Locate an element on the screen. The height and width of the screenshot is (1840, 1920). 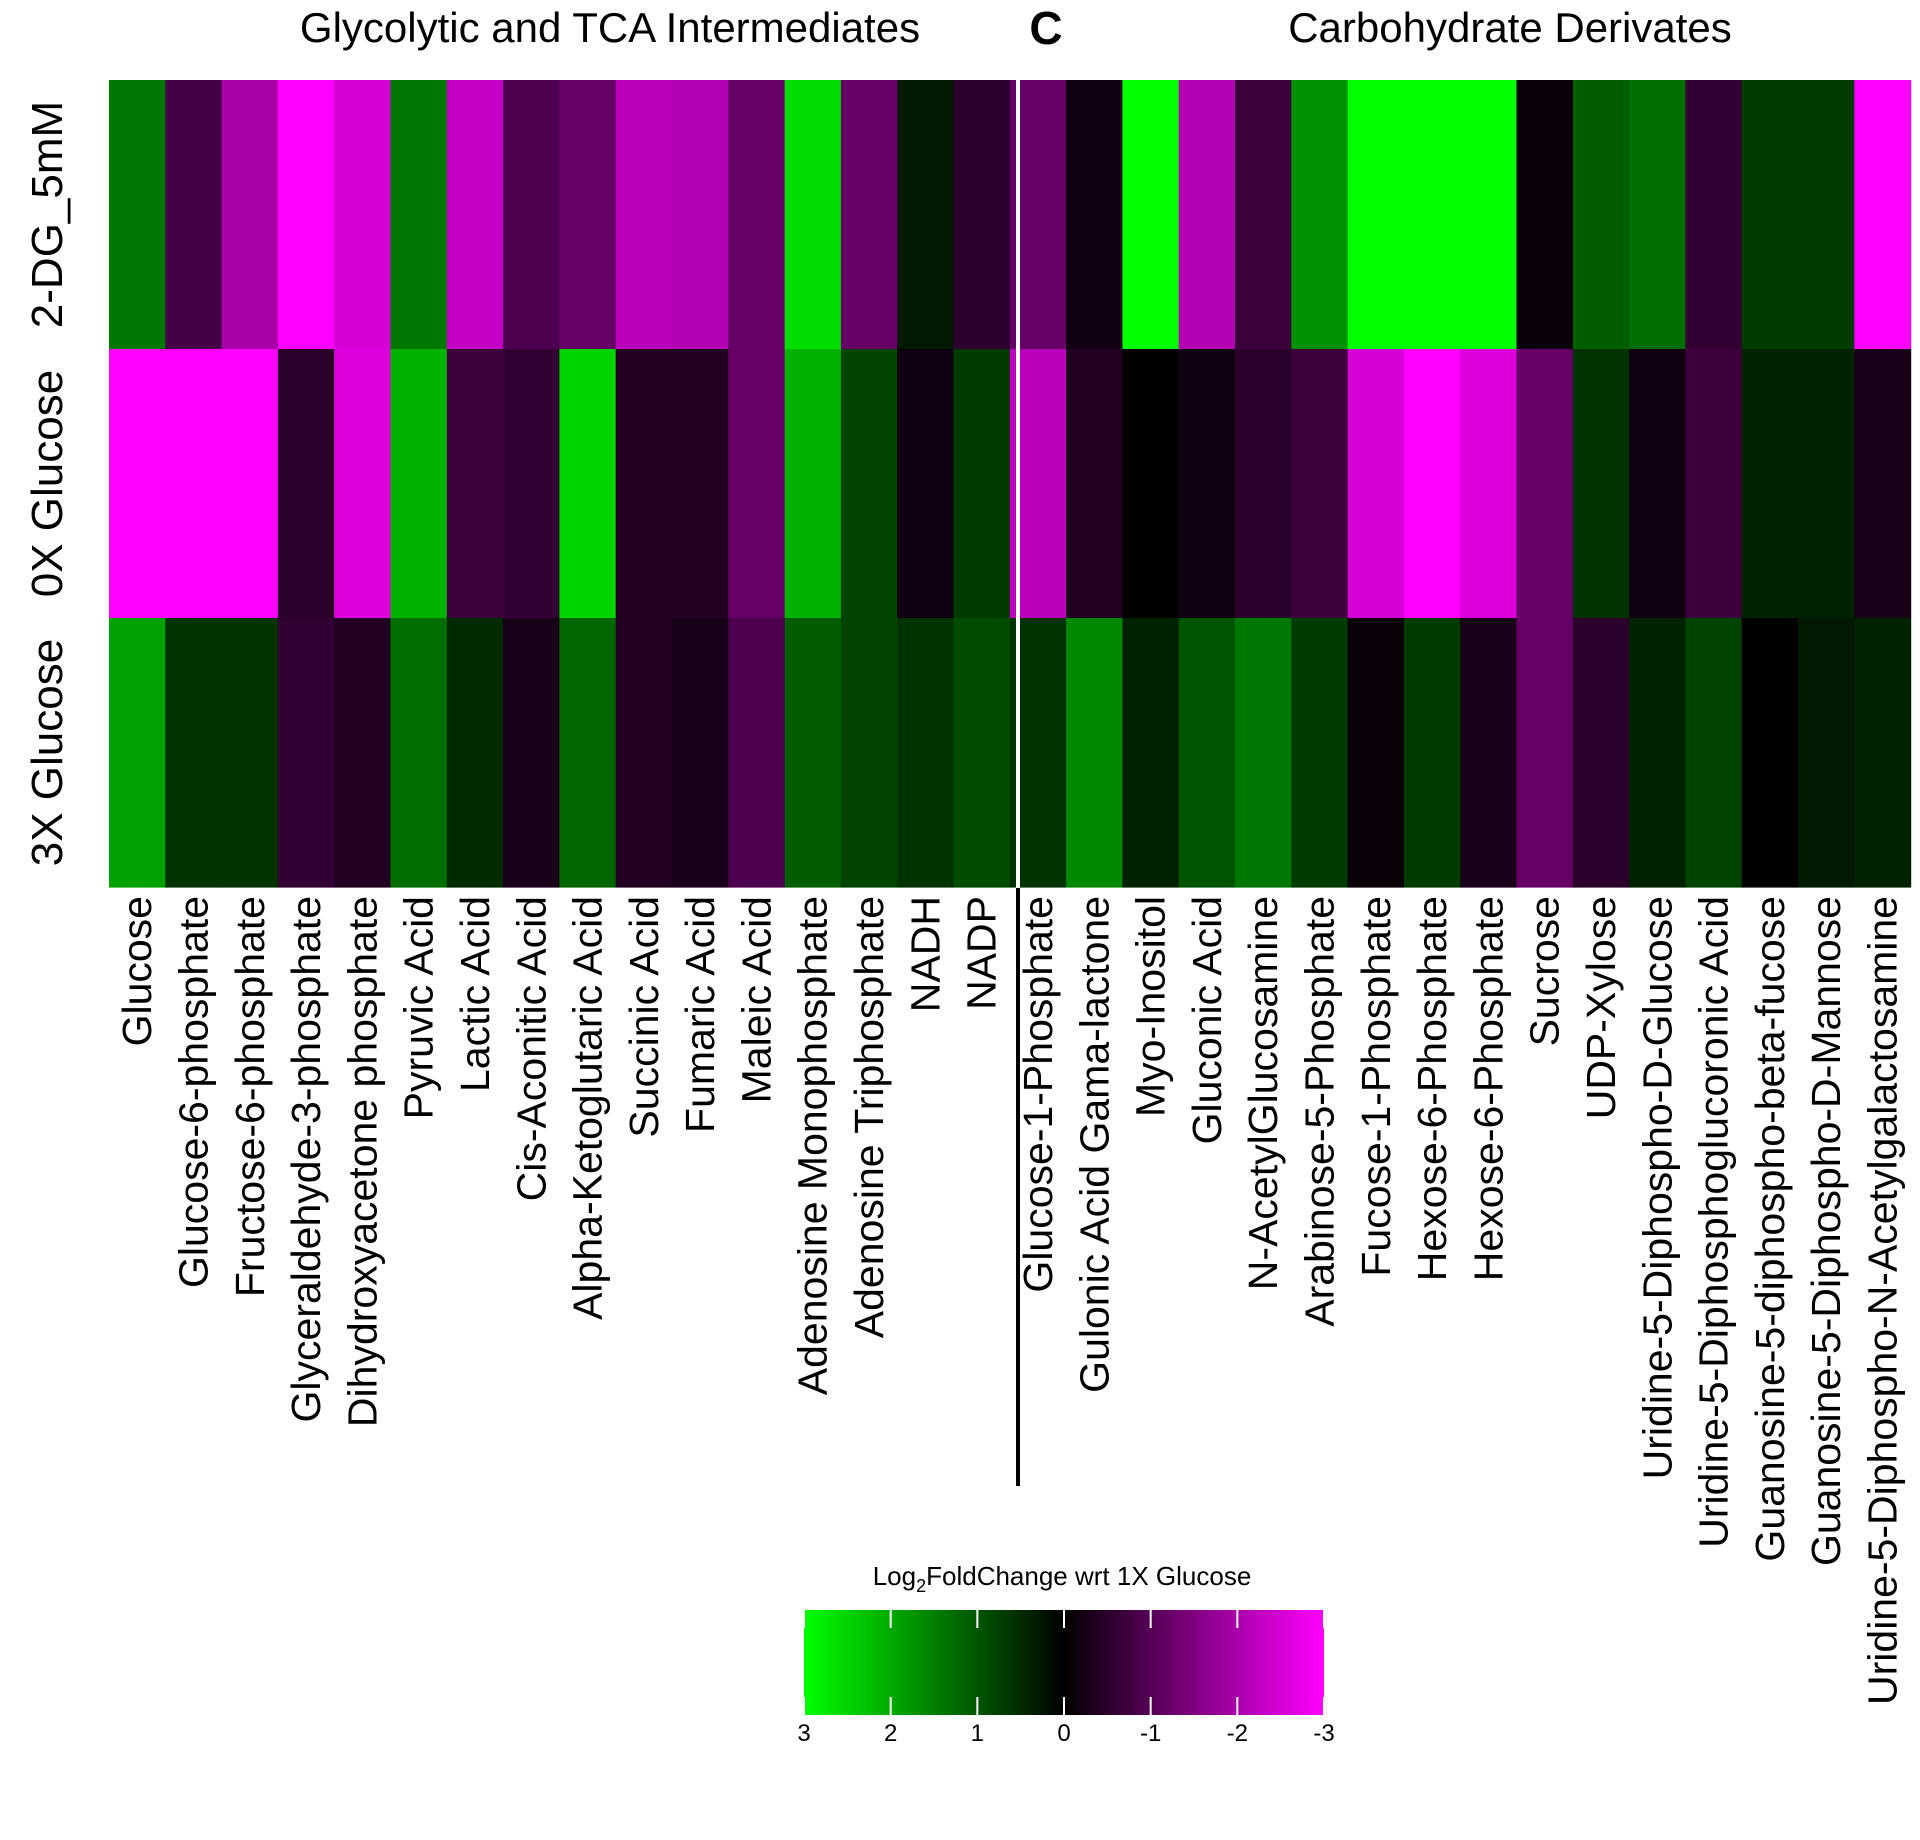
column-label: Guanosine-5-Diphospho-D-Mannose is located at coordinates (1826, 1231).